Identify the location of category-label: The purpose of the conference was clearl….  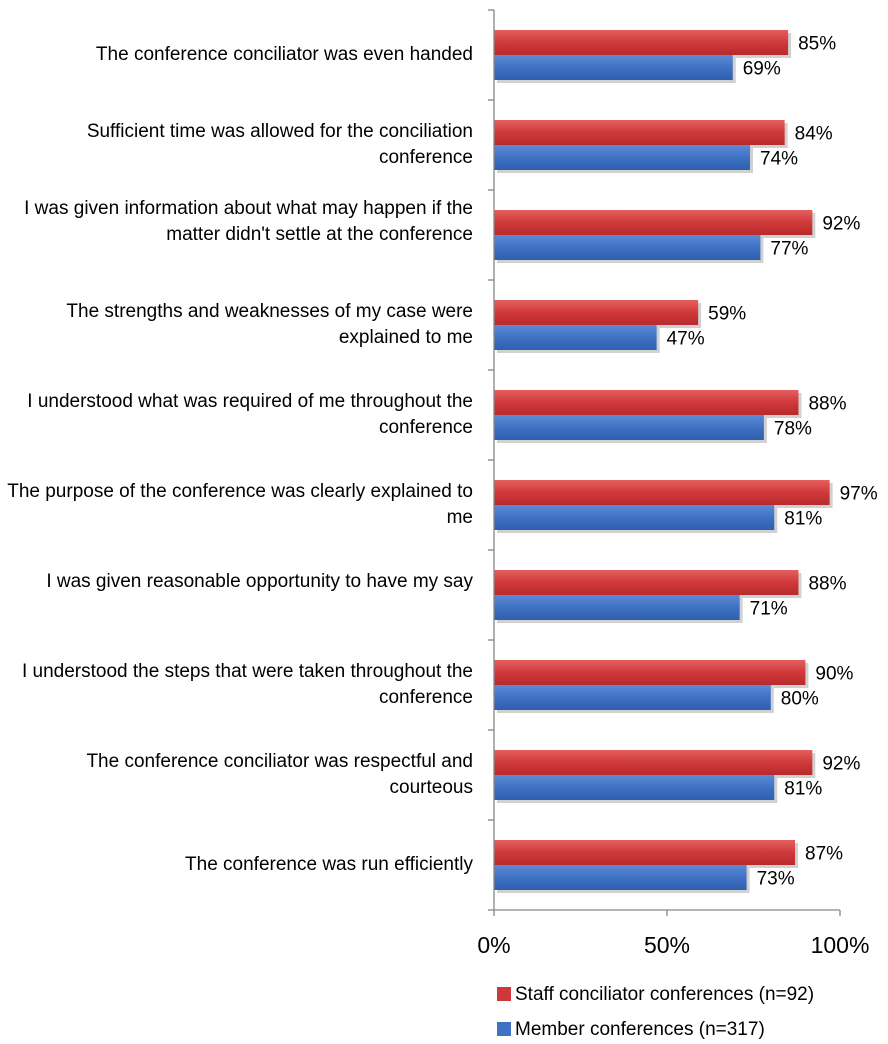
(240, 504).